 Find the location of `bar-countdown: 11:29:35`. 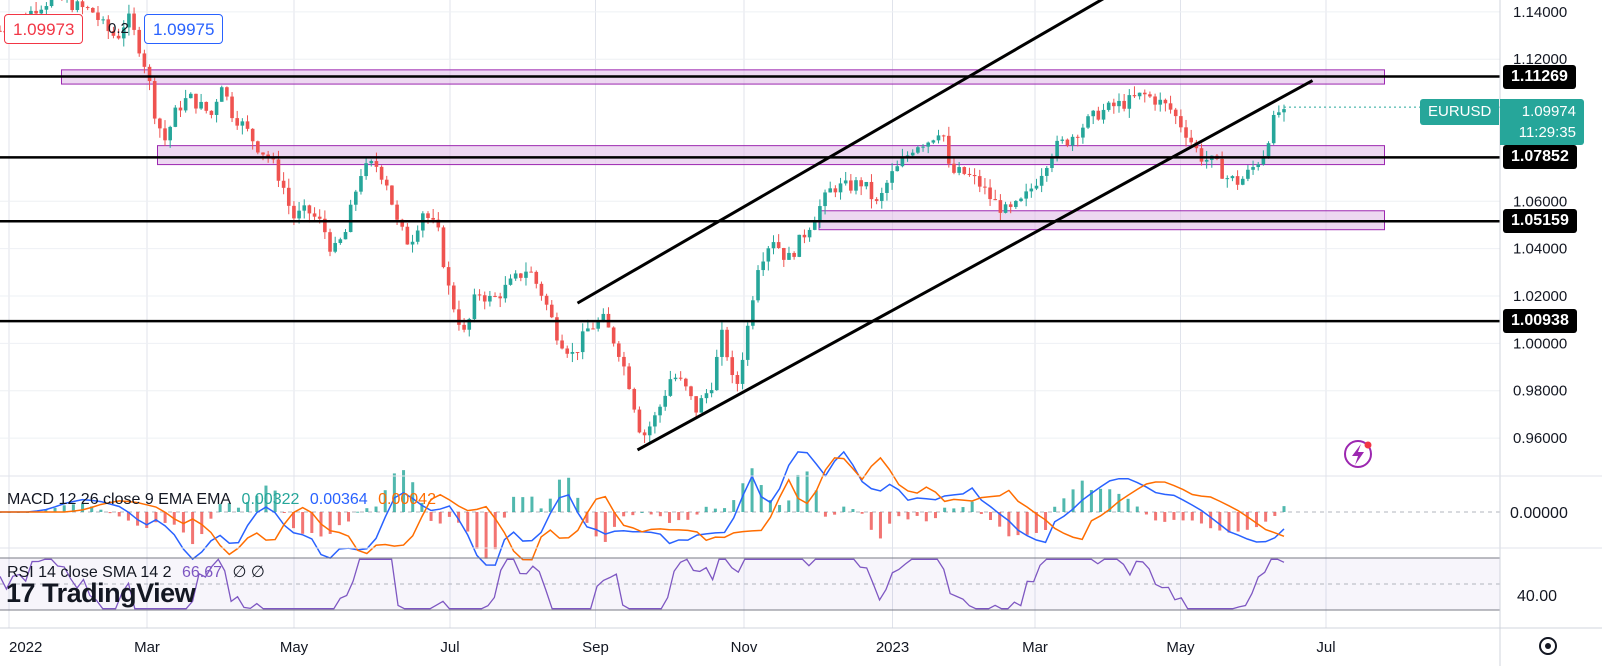

bar-countdown: 11:29:35 is located at coordinates (1547, 132).